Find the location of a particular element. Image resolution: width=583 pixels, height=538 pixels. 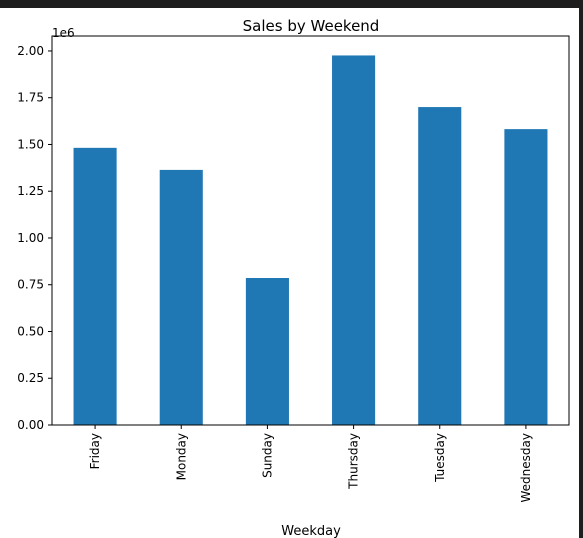

bar-tuesday is located at coordinates (440, 266).